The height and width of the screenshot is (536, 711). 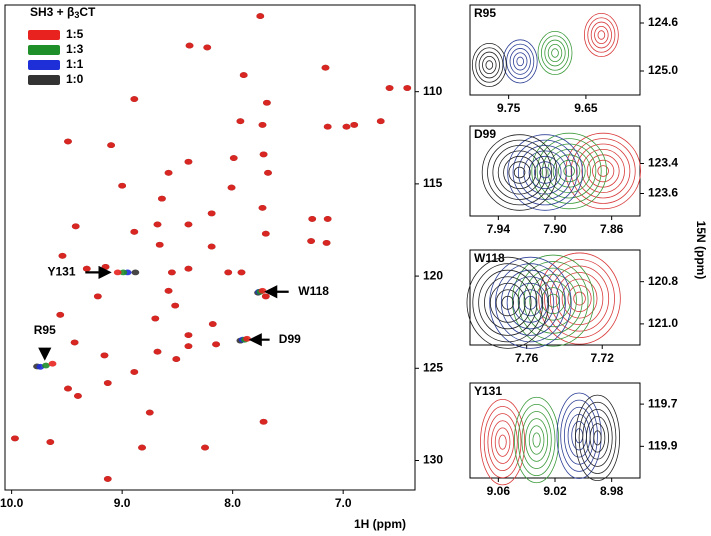 I want to click on annotation-label: D99, so click(x=290, y=339).